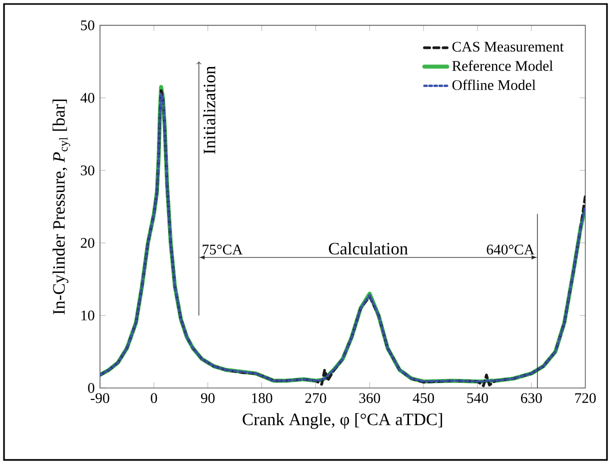 The height and width of the screenshot is (464, 611). What do you see at coordinates (423, 398) in the screenshot?
I see `x-tick-label: 450` at bounding box center [423, 398].